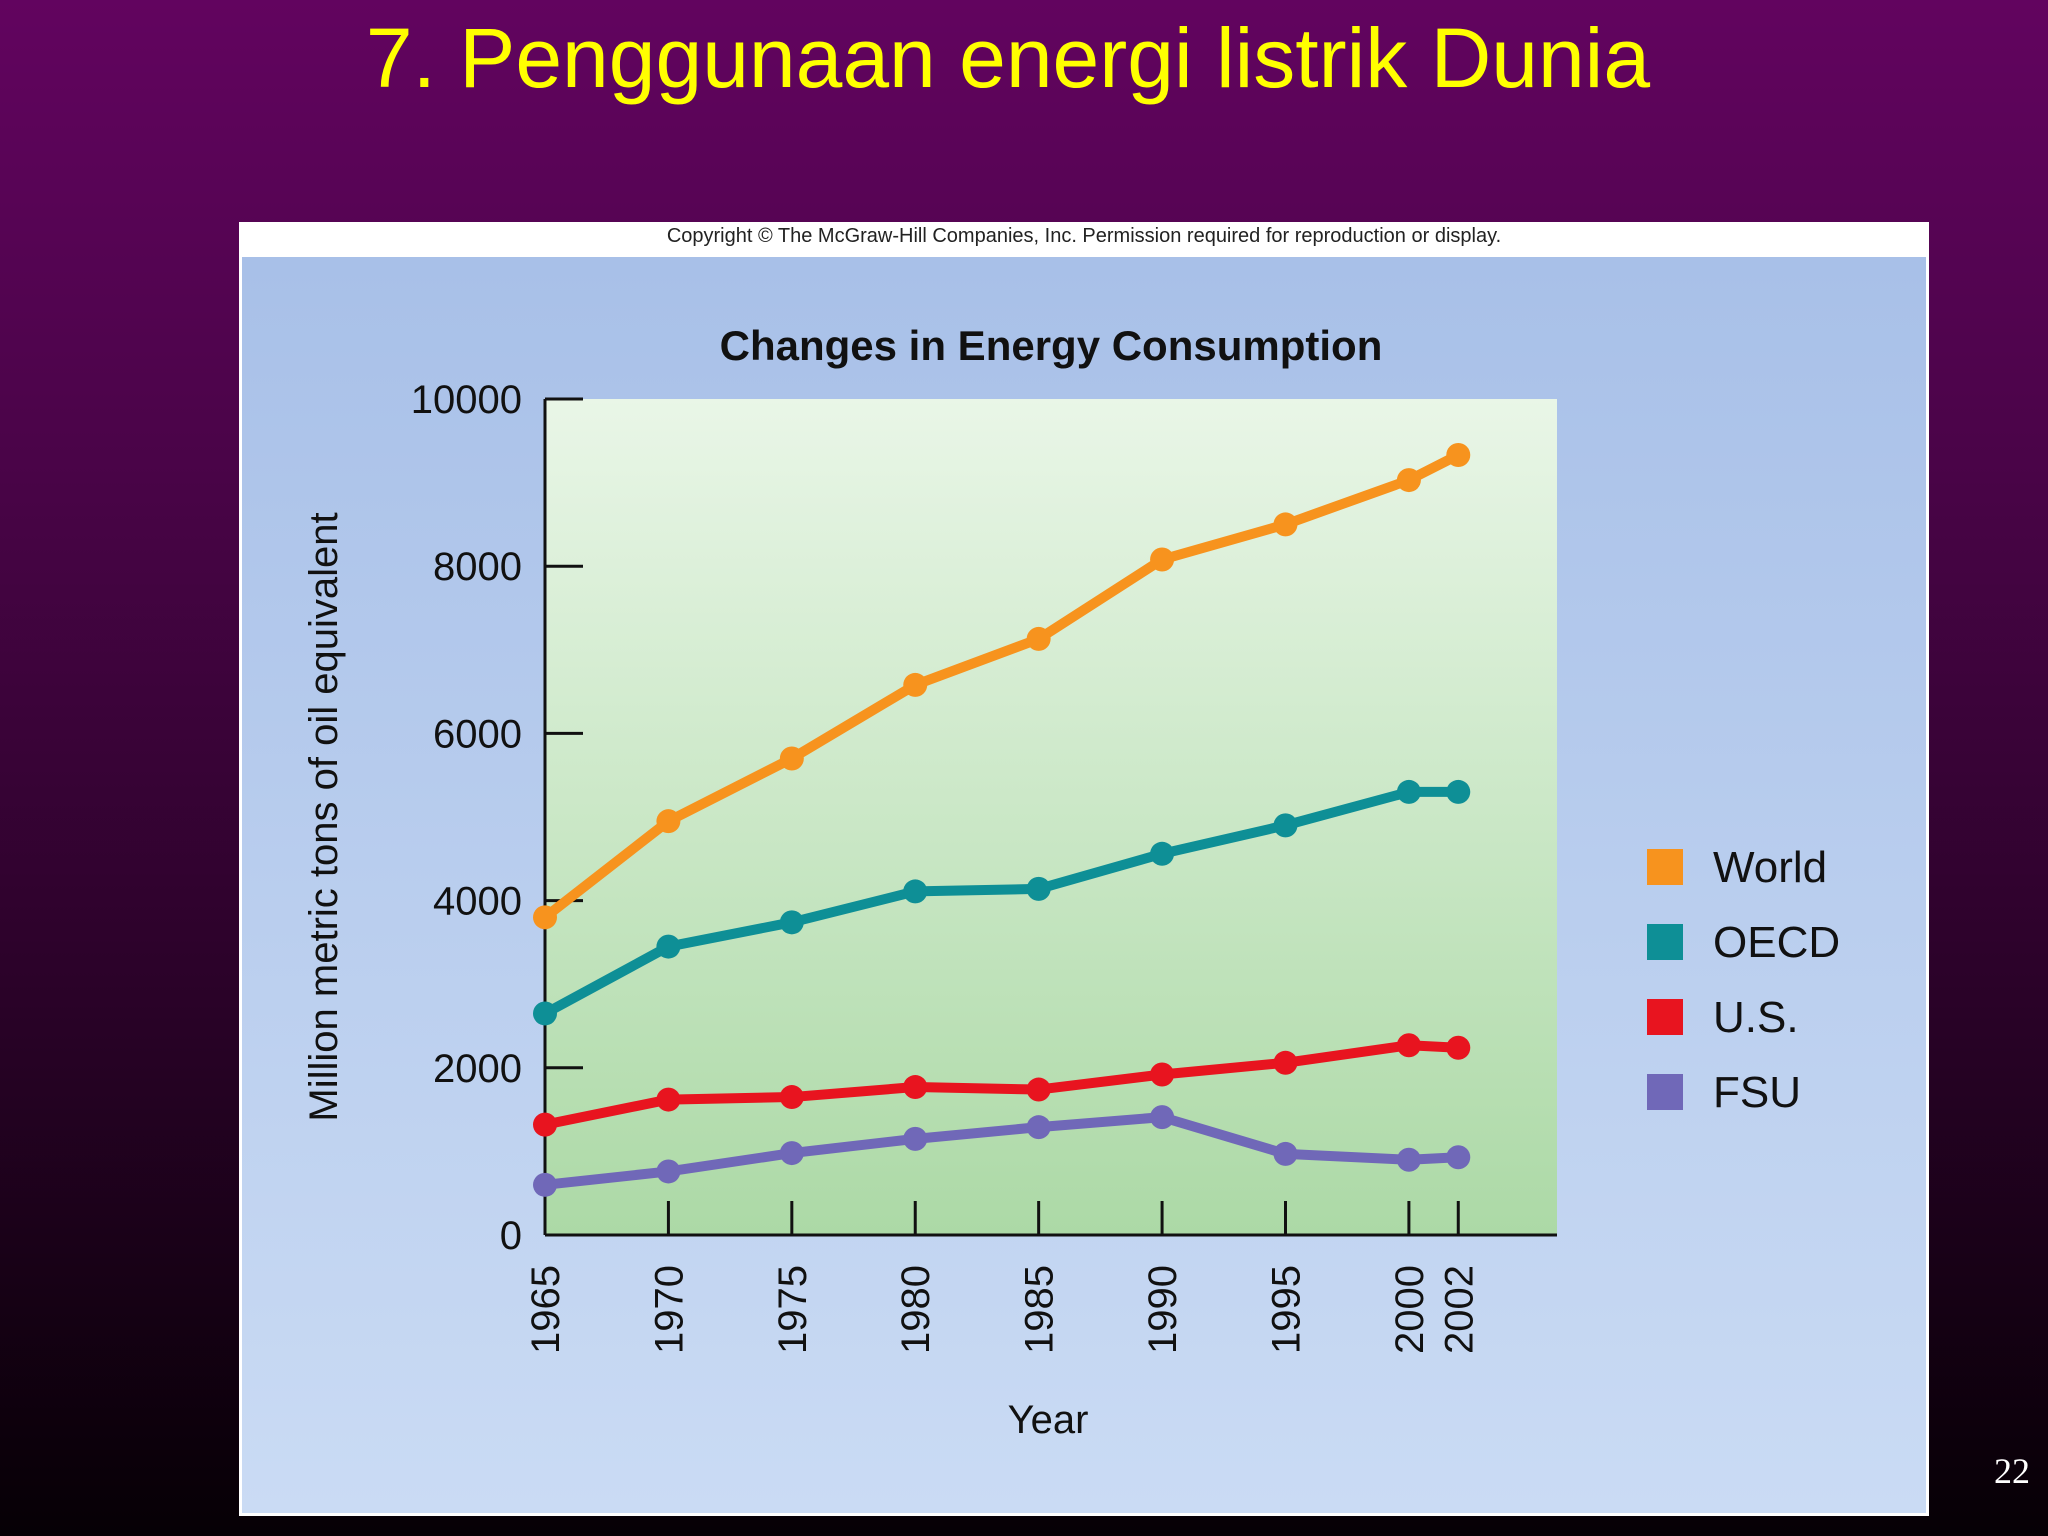 This screenshot has width=2048, height=1536. Describe the element at coordinates (466, 400) in the screenshot. I see `y-tick-label: 10000` at that location.